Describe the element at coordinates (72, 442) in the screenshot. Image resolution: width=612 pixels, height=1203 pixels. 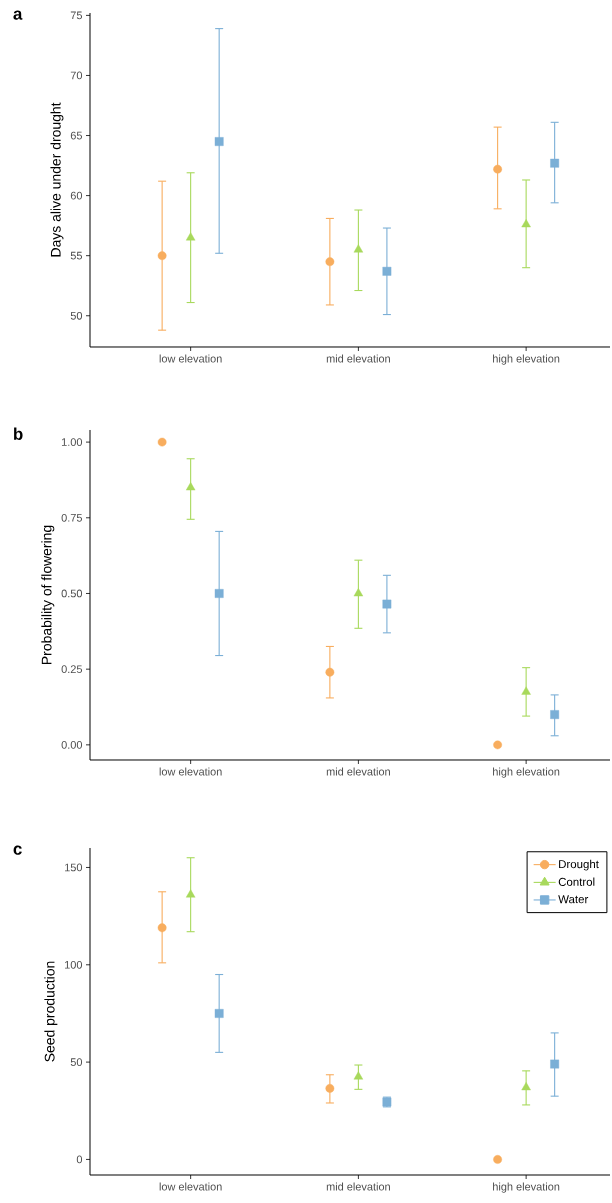
I see `y-tick-label: 1.00` at that location.